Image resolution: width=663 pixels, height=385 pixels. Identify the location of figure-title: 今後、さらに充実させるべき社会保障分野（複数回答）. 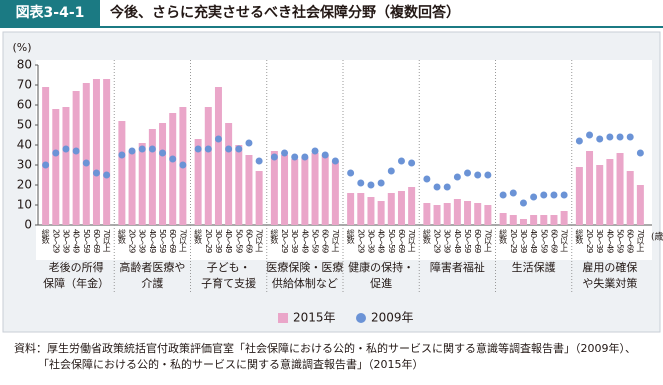
(285, 13).